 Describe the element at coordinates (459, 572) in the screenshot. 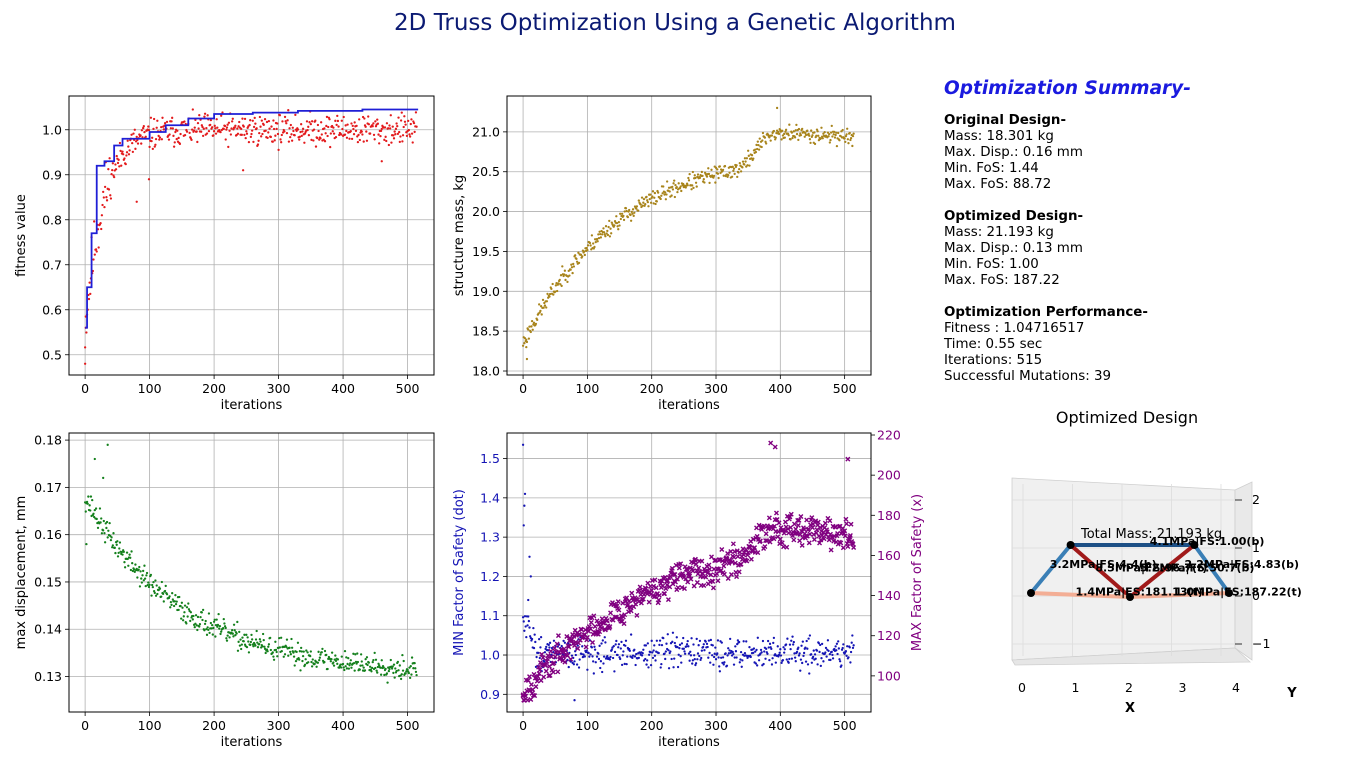

I see `y-axis-label: MIN Factor of Safety (dot)` at that location.